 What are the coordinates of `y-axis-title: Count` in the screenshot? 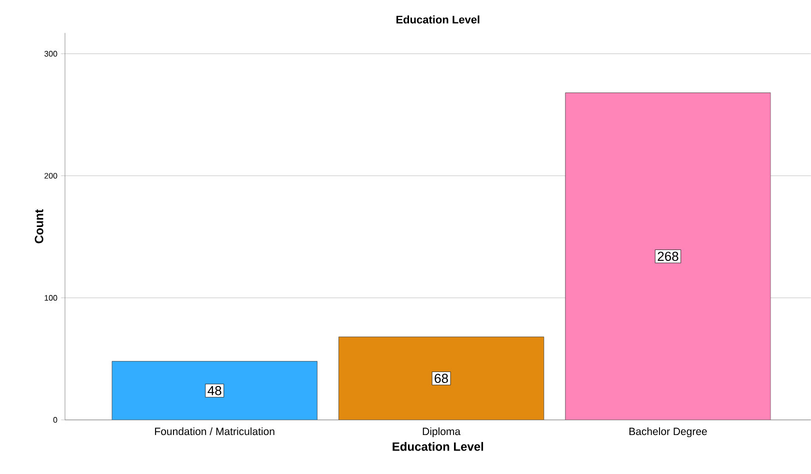 It's located at (39, 226).